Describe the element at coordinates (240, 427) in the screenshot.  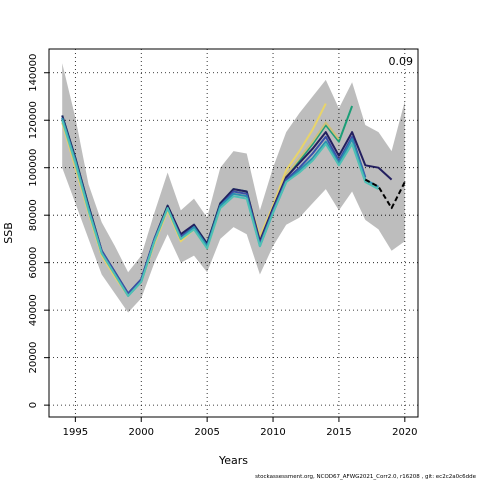
I see `x-axis: 1995 2000 2005 2010 2015 2020` at that location.